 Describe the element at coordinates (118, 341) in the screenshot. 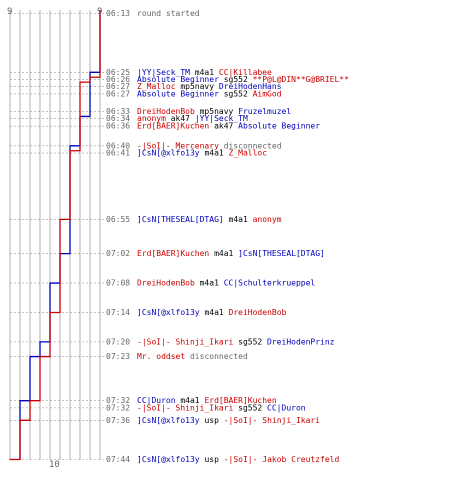

I see `event-time: 07:20` at that location.